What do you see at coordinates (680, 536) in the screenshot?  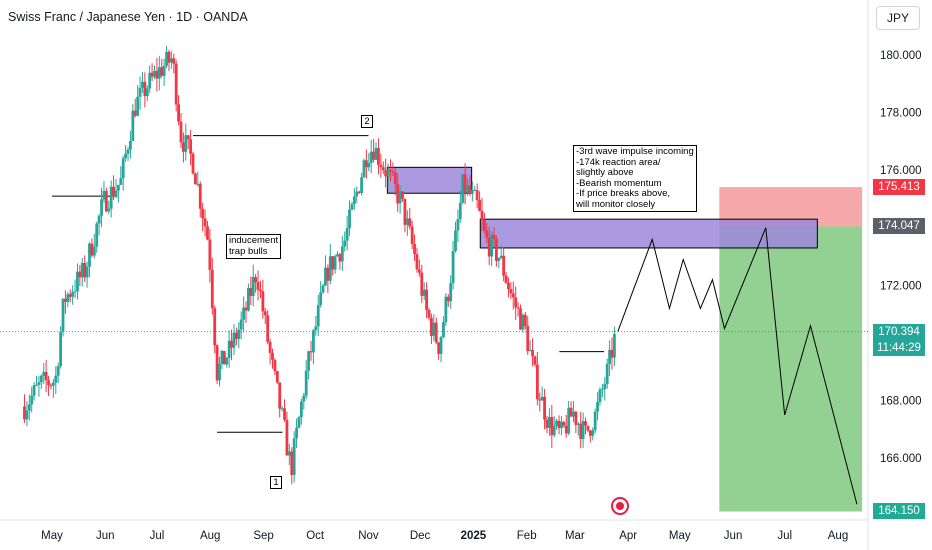 I see `x-tick-label: May` at bounding box center [680, 536].